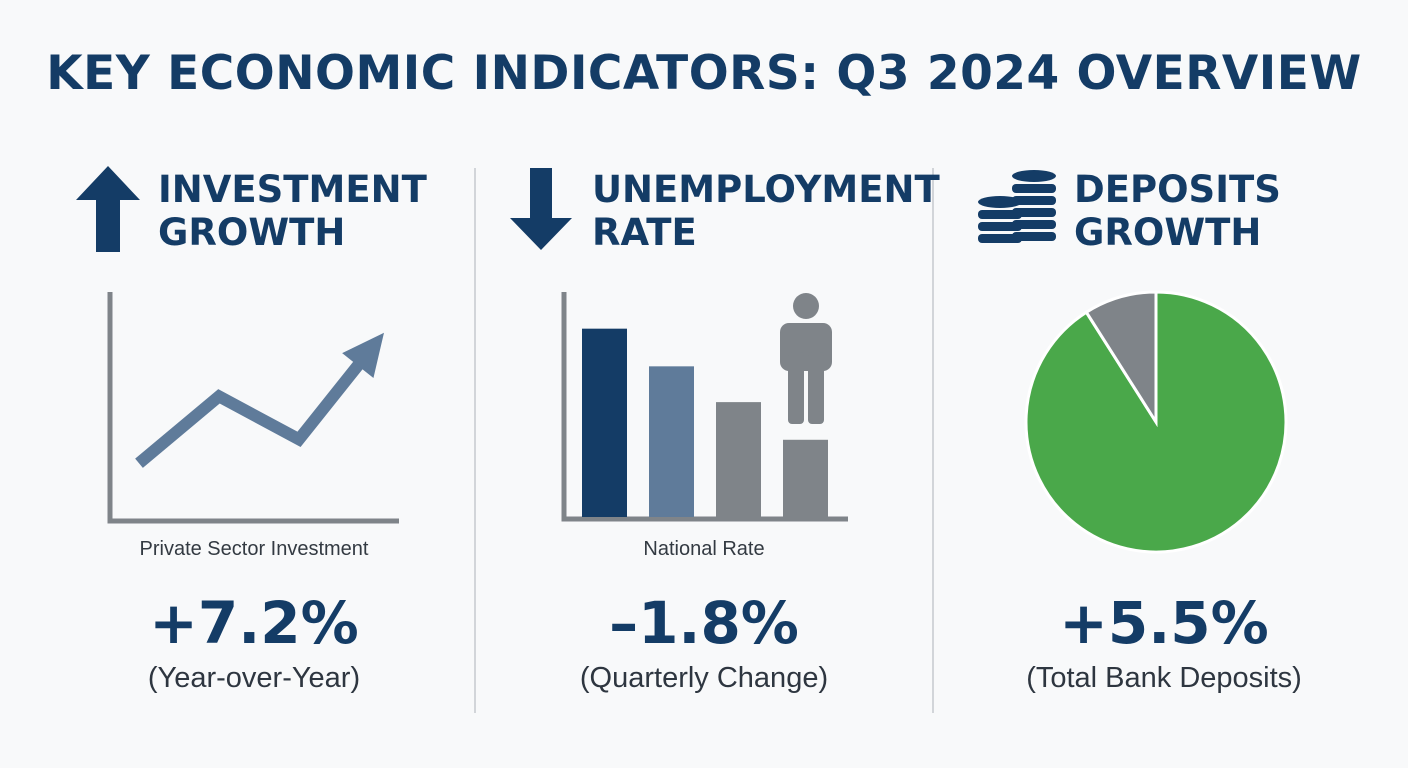 This screenshot has width=1408, height=768. Describe the element at coordinates (541, 209) in the screenshot. I see `arrow-down-icon` at that location.